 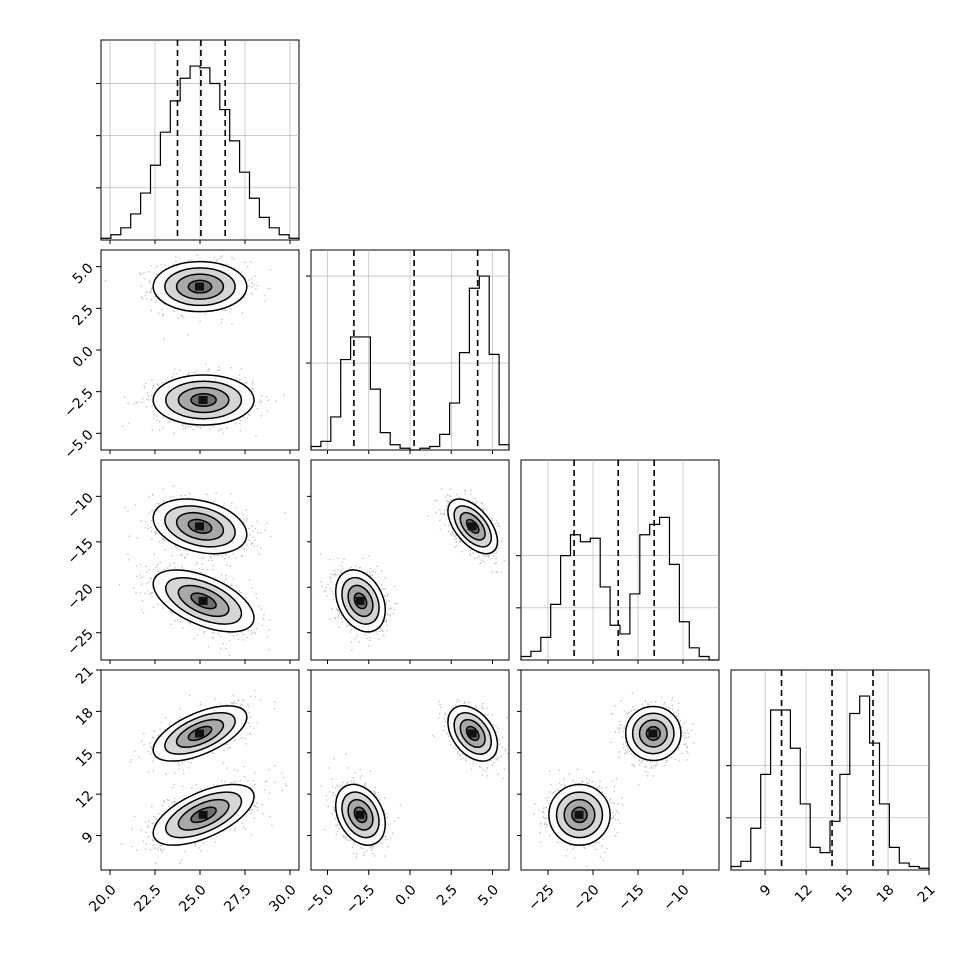 What do you see at coordinates (83, 273) in the screenshot?
I see `y-tick-label: 5.0` at bounding box center [83, 273].